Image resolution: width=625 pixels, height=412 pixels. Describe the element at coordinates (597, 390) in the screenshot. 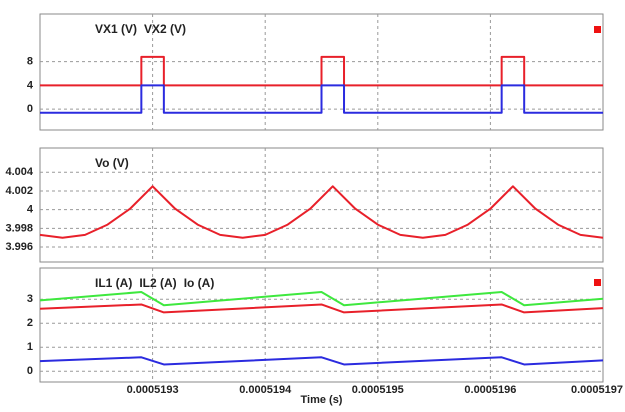

I see `x-tick-label: 0.0005197` at that location.